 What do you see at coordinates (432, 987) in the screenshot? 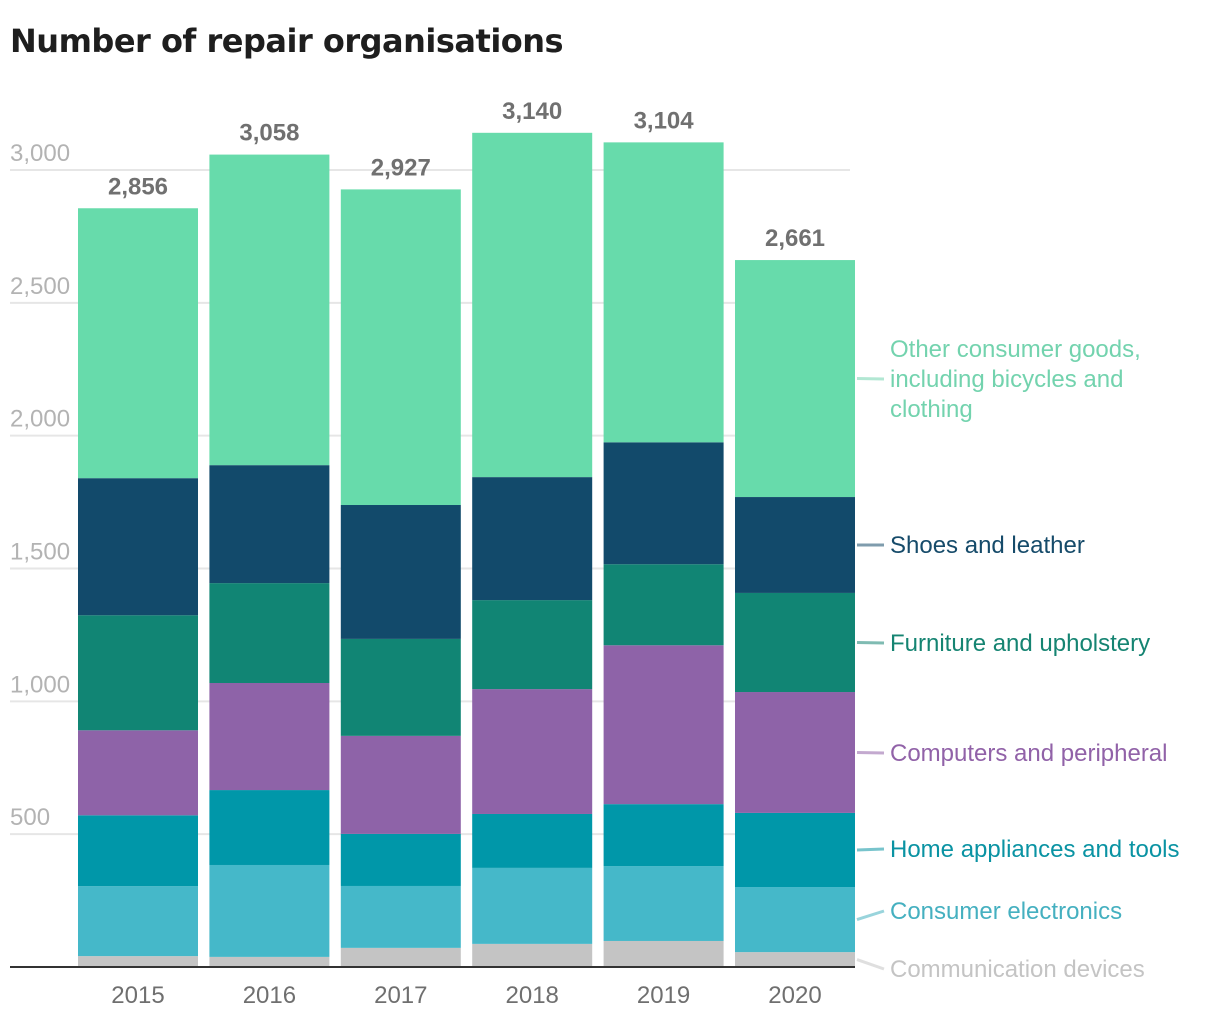
I see `x-axis: 2015 2016 2017 2018 2019 2020` at bounding box center [432, 987].